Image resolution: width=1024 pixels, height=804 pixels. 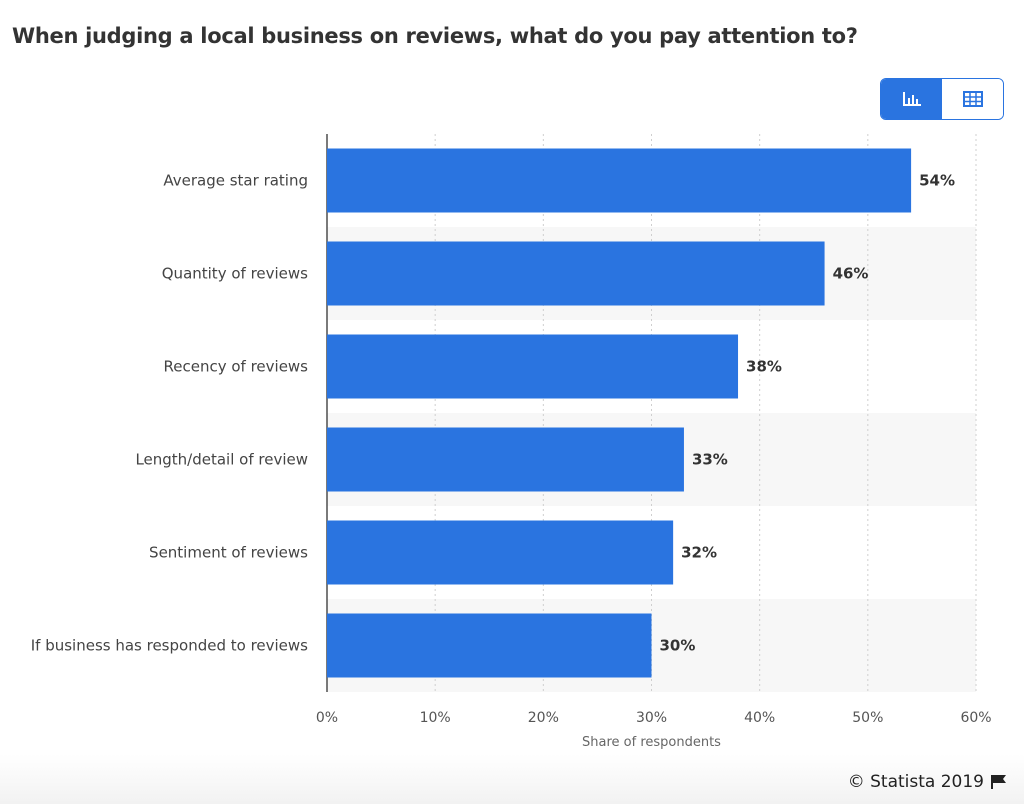 What do you see at coordinates (867, 718) in the screenshot?
I see `x-tick-label: 50%` at bounding box center [867, 718].